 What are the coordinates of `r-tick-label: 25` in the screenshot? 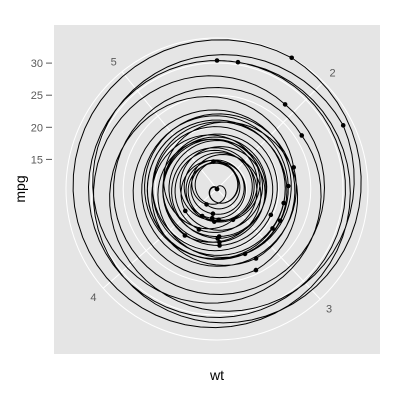 It's located at (37, 96).